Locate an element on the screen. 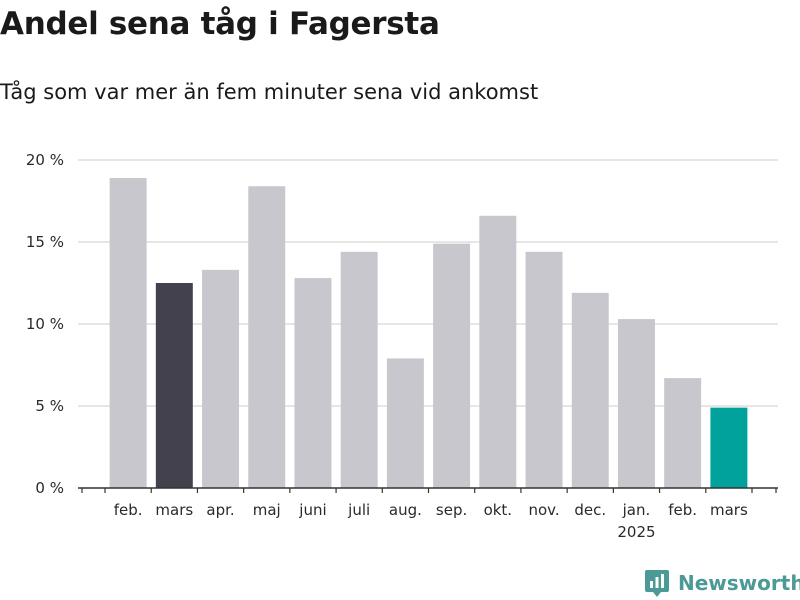 This screenshot has width=800, height=600. x-axis is located at coordinates (428, 490).